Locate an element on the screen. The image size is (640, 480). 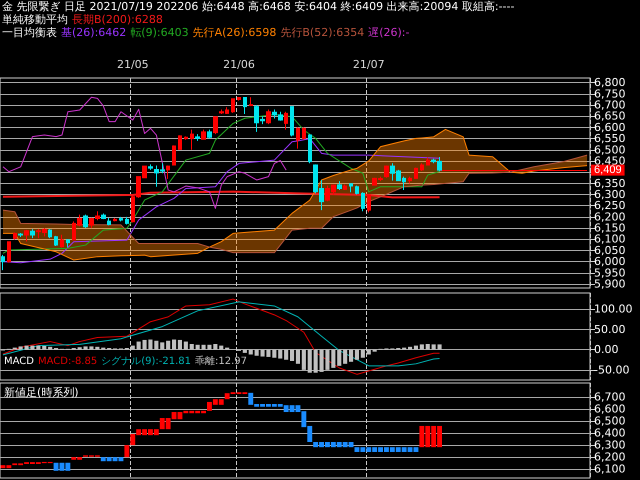
y-tick-label: 100.00 is located at coordinates (613, 309).